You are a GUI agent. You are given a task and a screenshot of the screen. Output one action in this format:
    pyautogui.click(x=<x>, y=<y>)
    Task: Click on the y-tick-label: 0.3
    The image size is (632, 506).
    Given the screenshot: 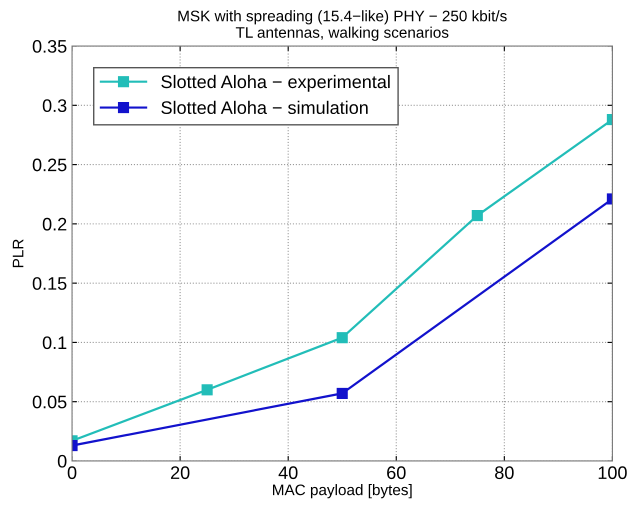 What is the action you would take?
    pyautogui.click(x=54, y=105)
    